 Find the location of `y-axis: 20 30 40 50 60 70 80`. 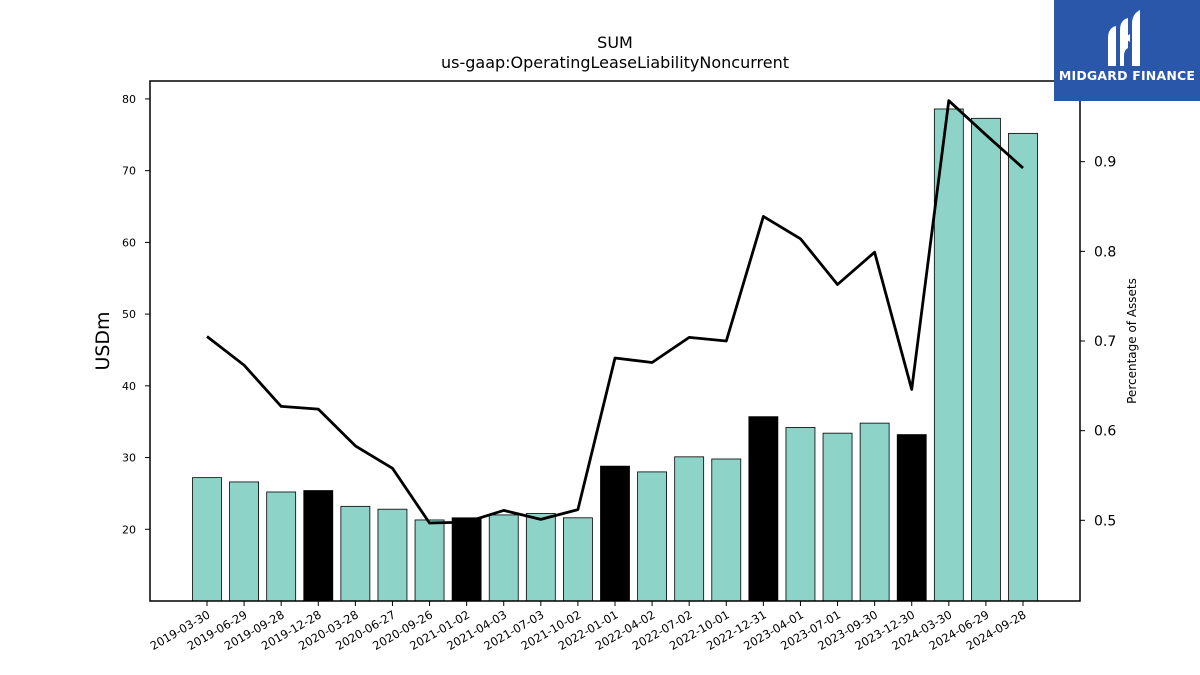

y-axis: 20 30 40 50 60 70 80 is located at coordinates (136, 314).